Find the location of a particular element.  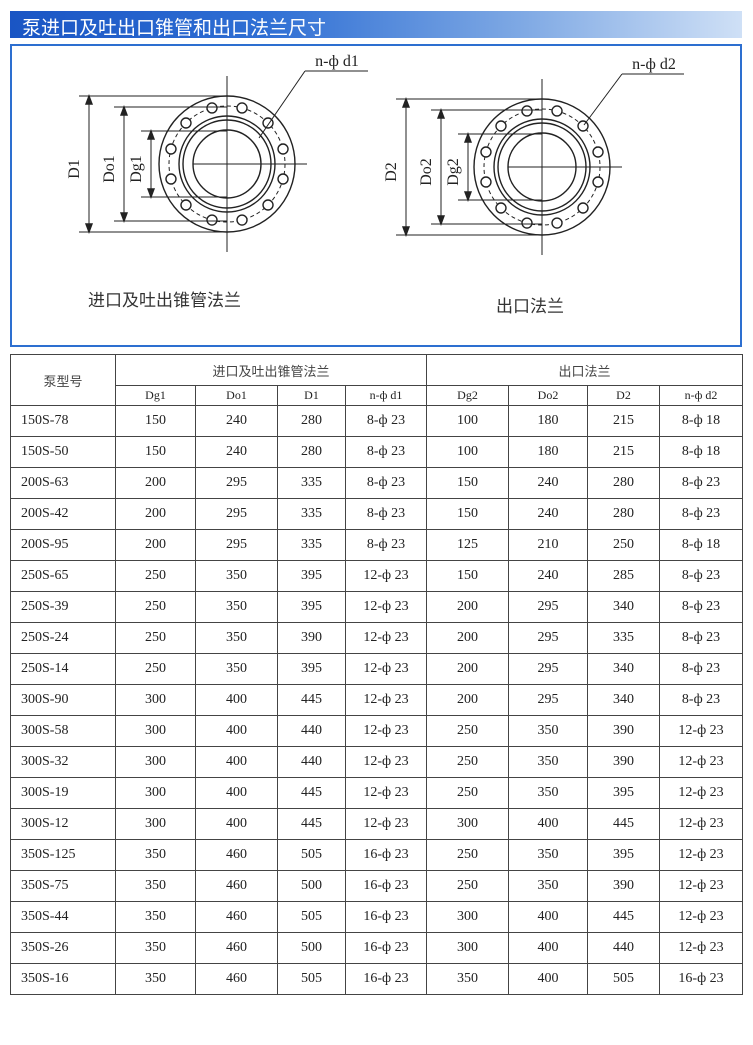

pump-model-cell: 250S-24 is located at coordinates (63, 638).